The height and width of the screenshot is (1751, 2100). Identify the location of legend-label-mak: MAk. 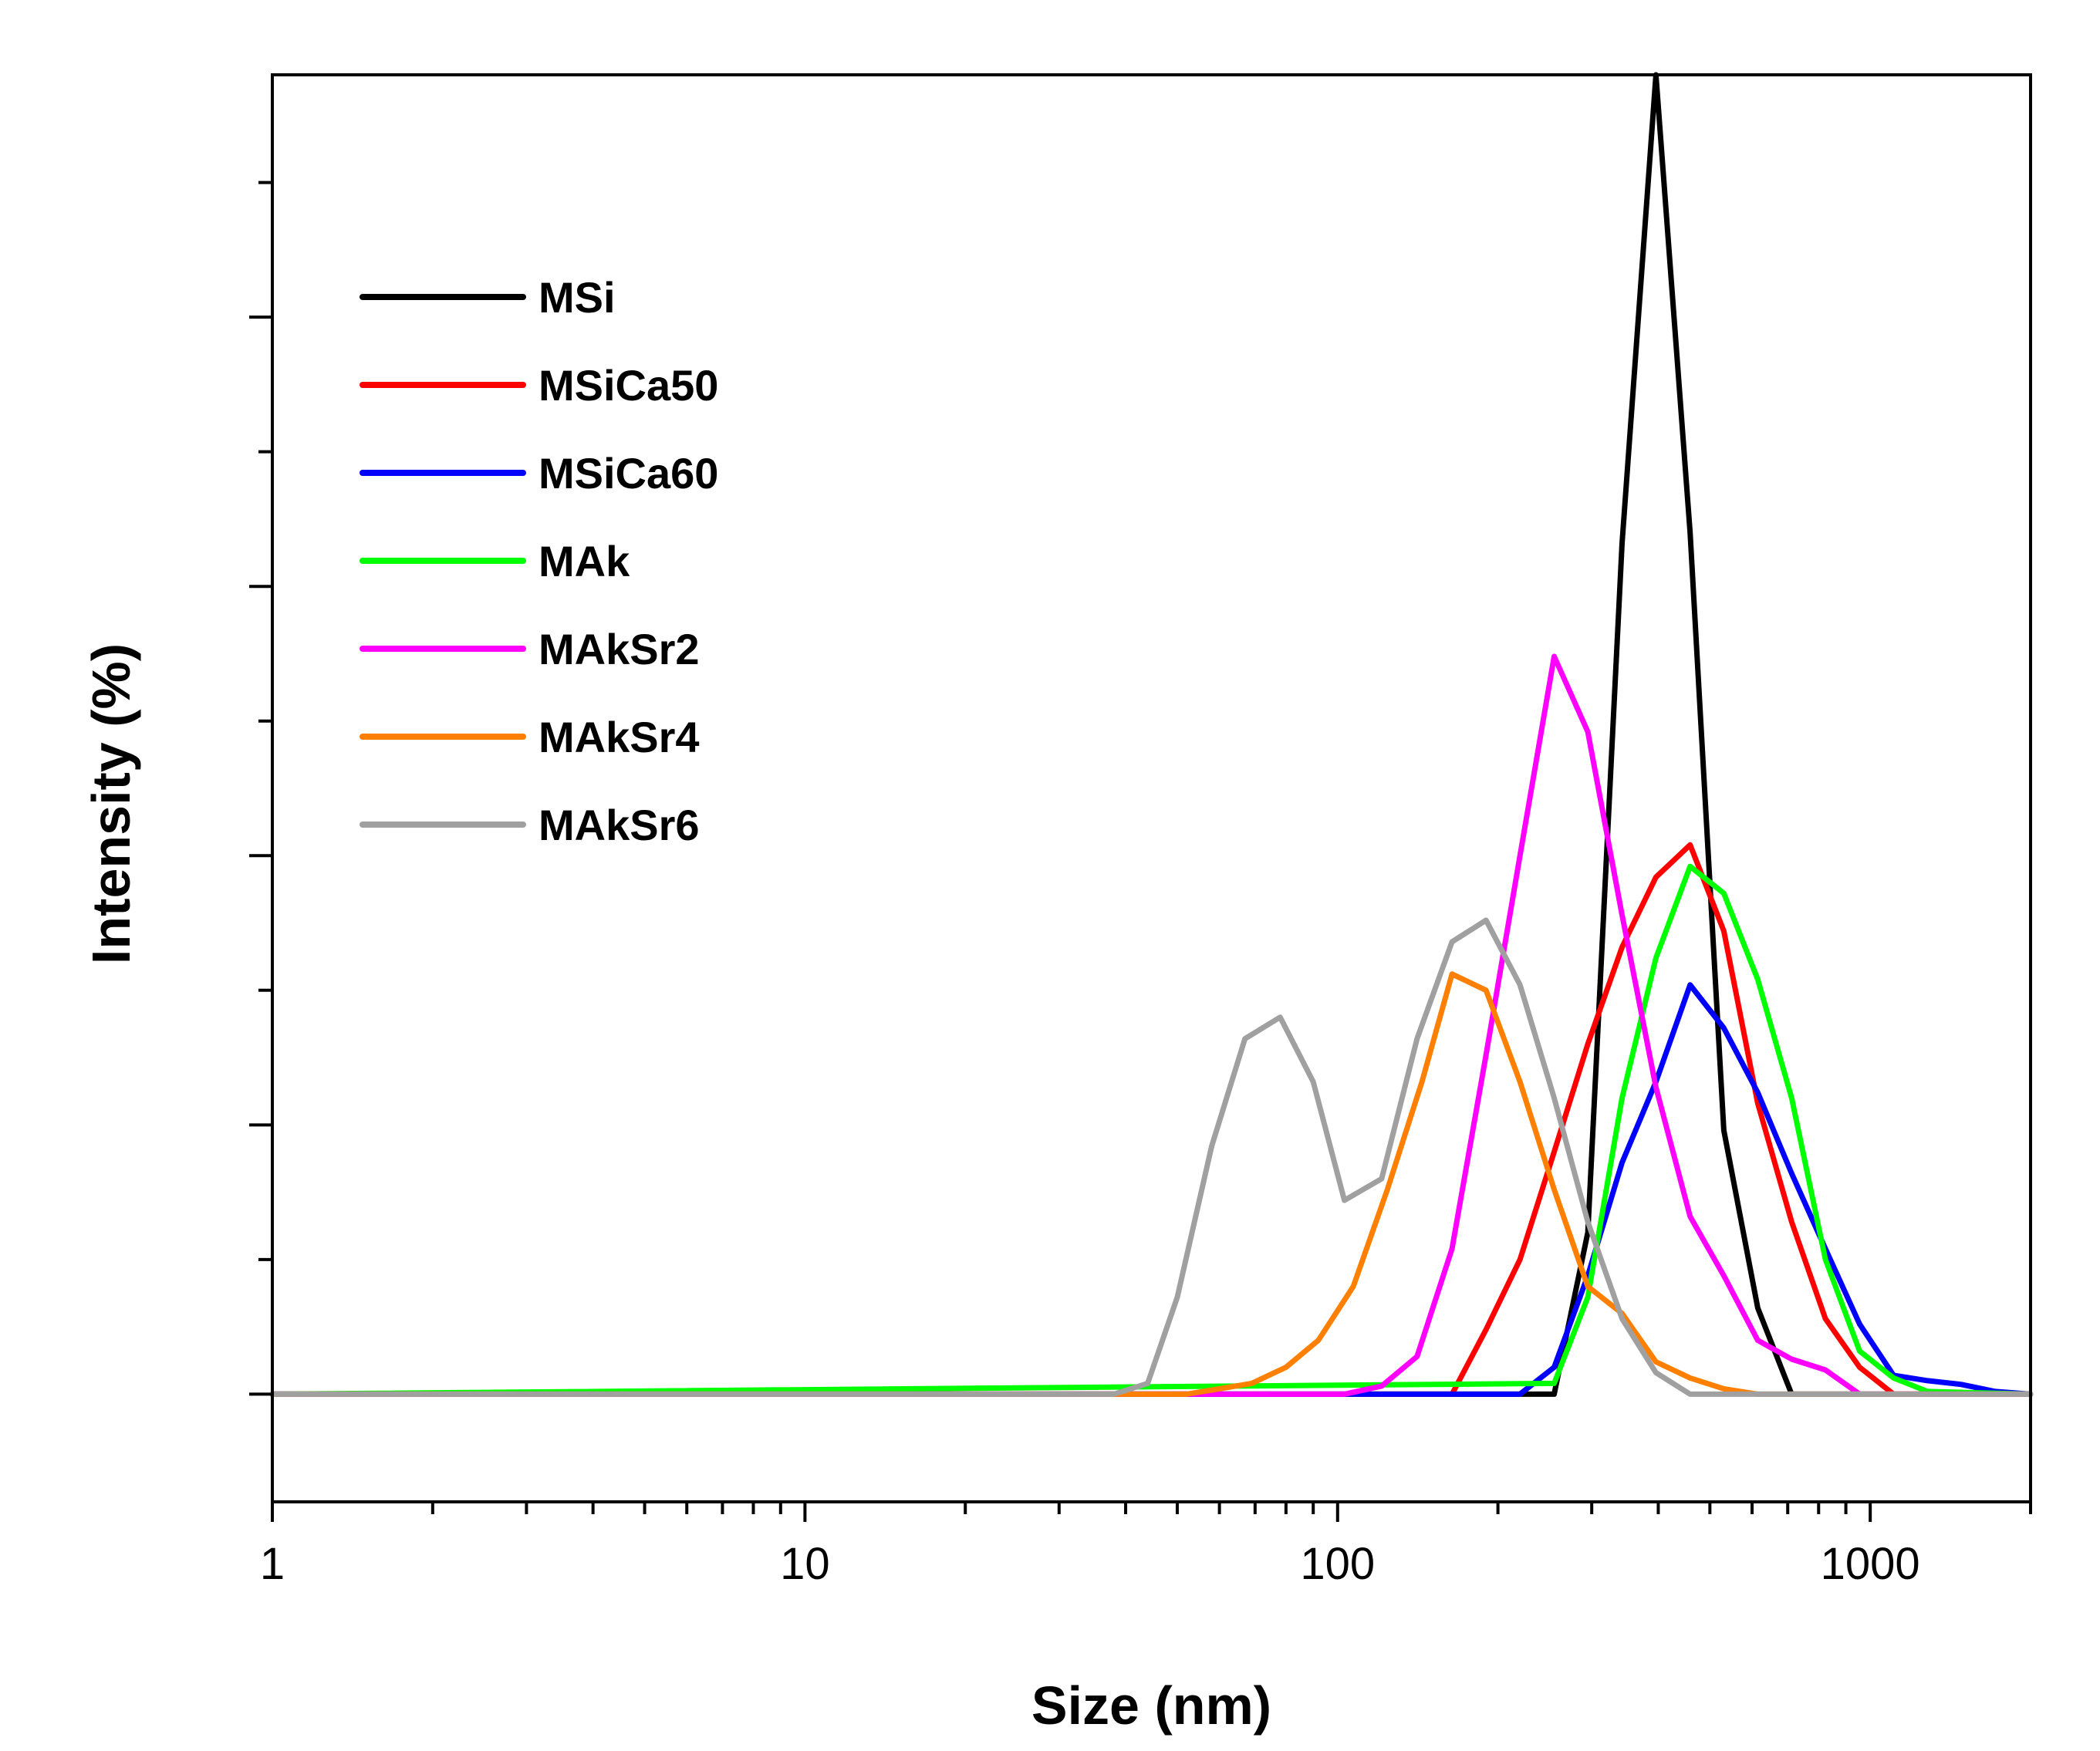
(584, 561).